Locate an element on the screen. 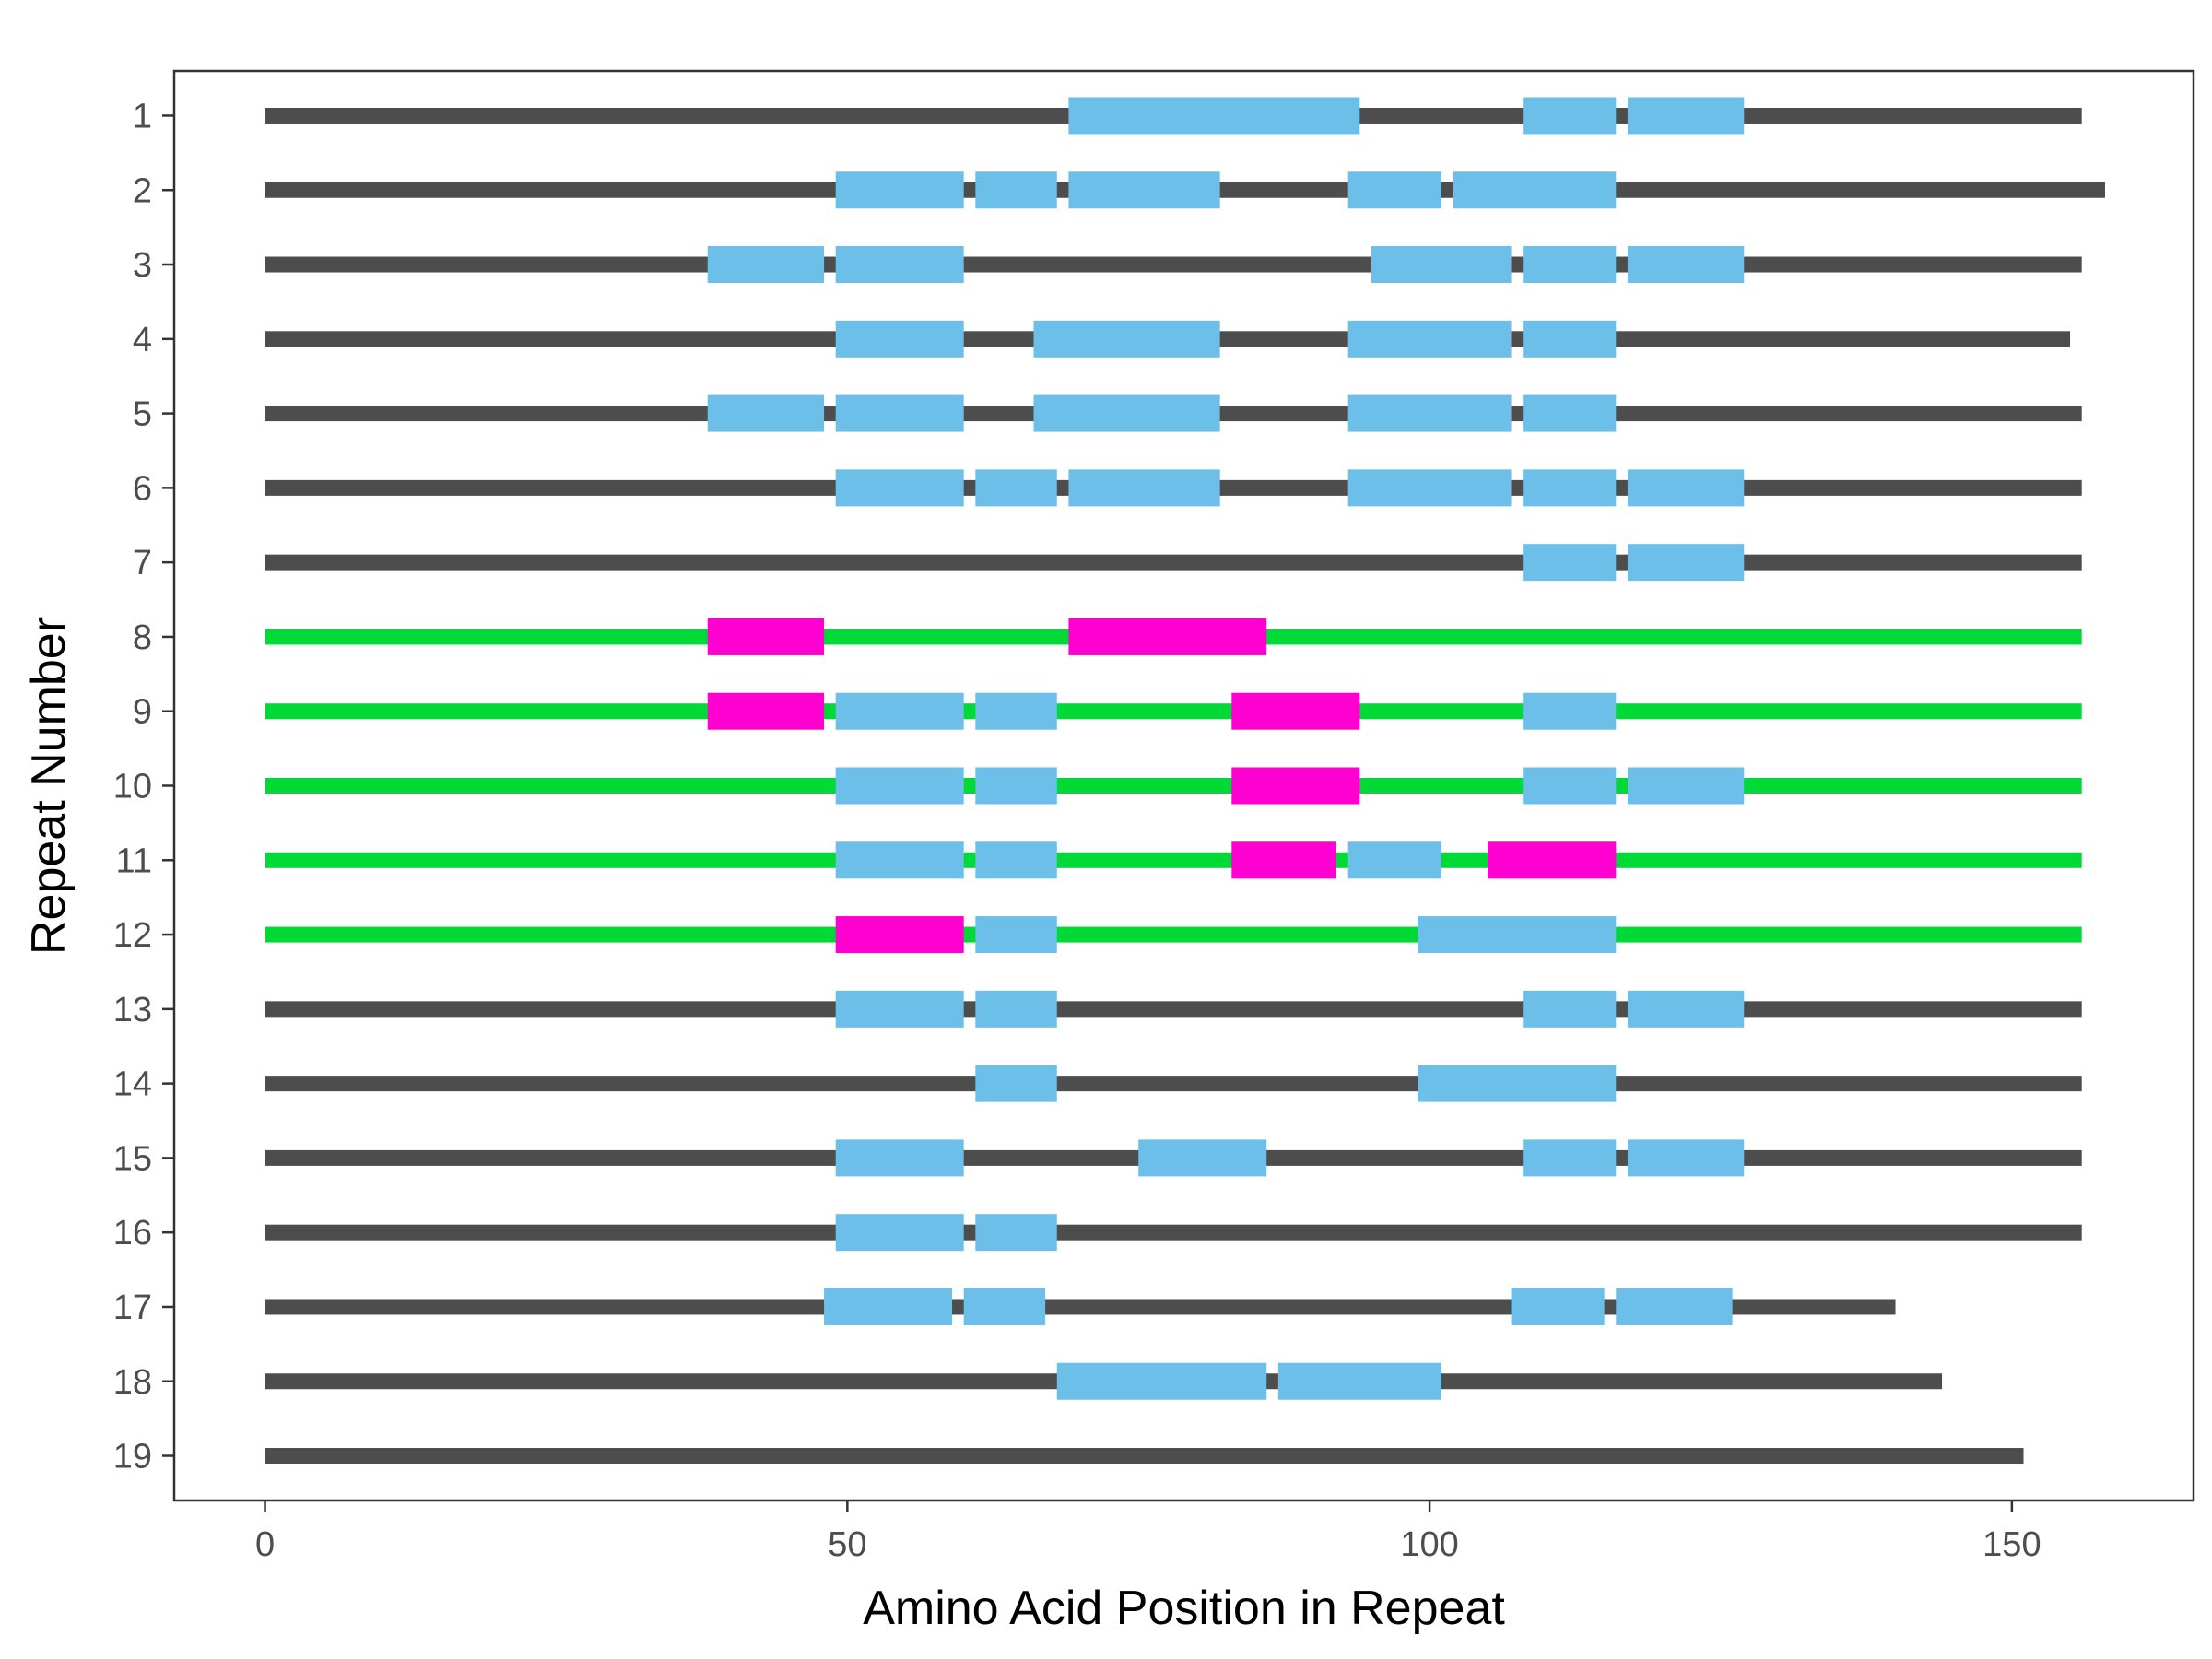 The width and height of the screenshot is (2212, 1659). y-tick-label: 8 is located at coordinates (142, 637).